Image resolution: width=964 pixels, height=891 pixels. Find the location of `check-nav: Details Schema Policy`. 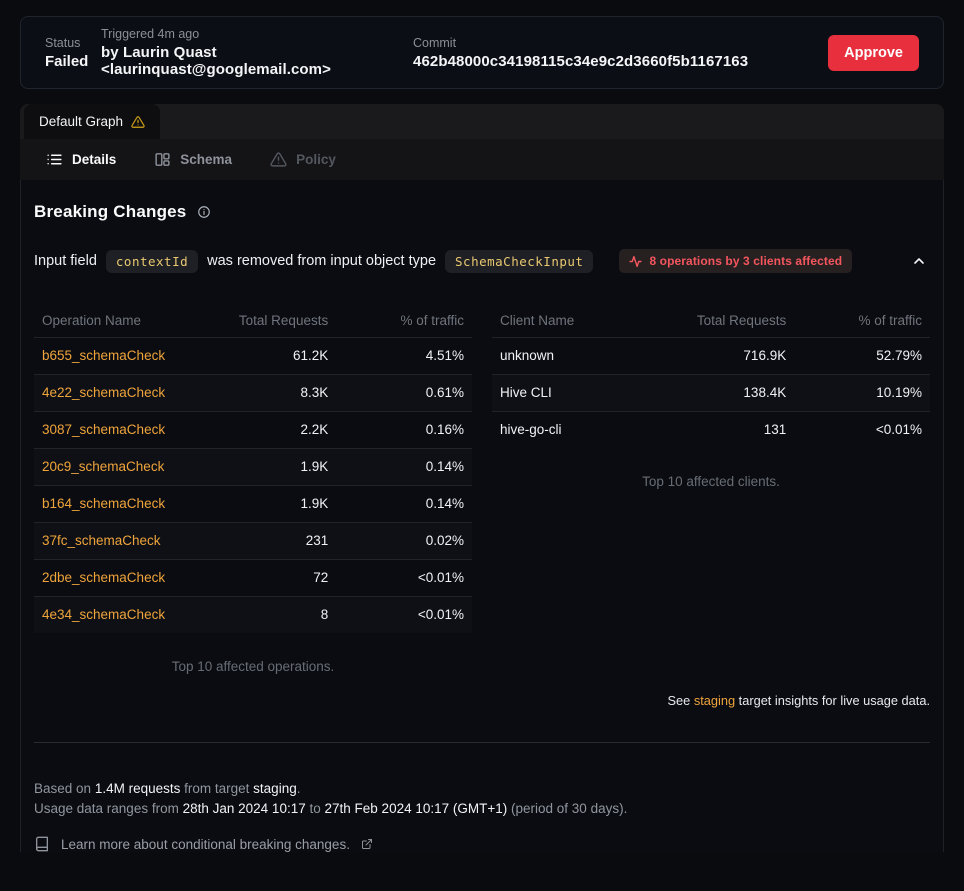

check-nav: Details Schema Policy is located at coordinates (482, 159).